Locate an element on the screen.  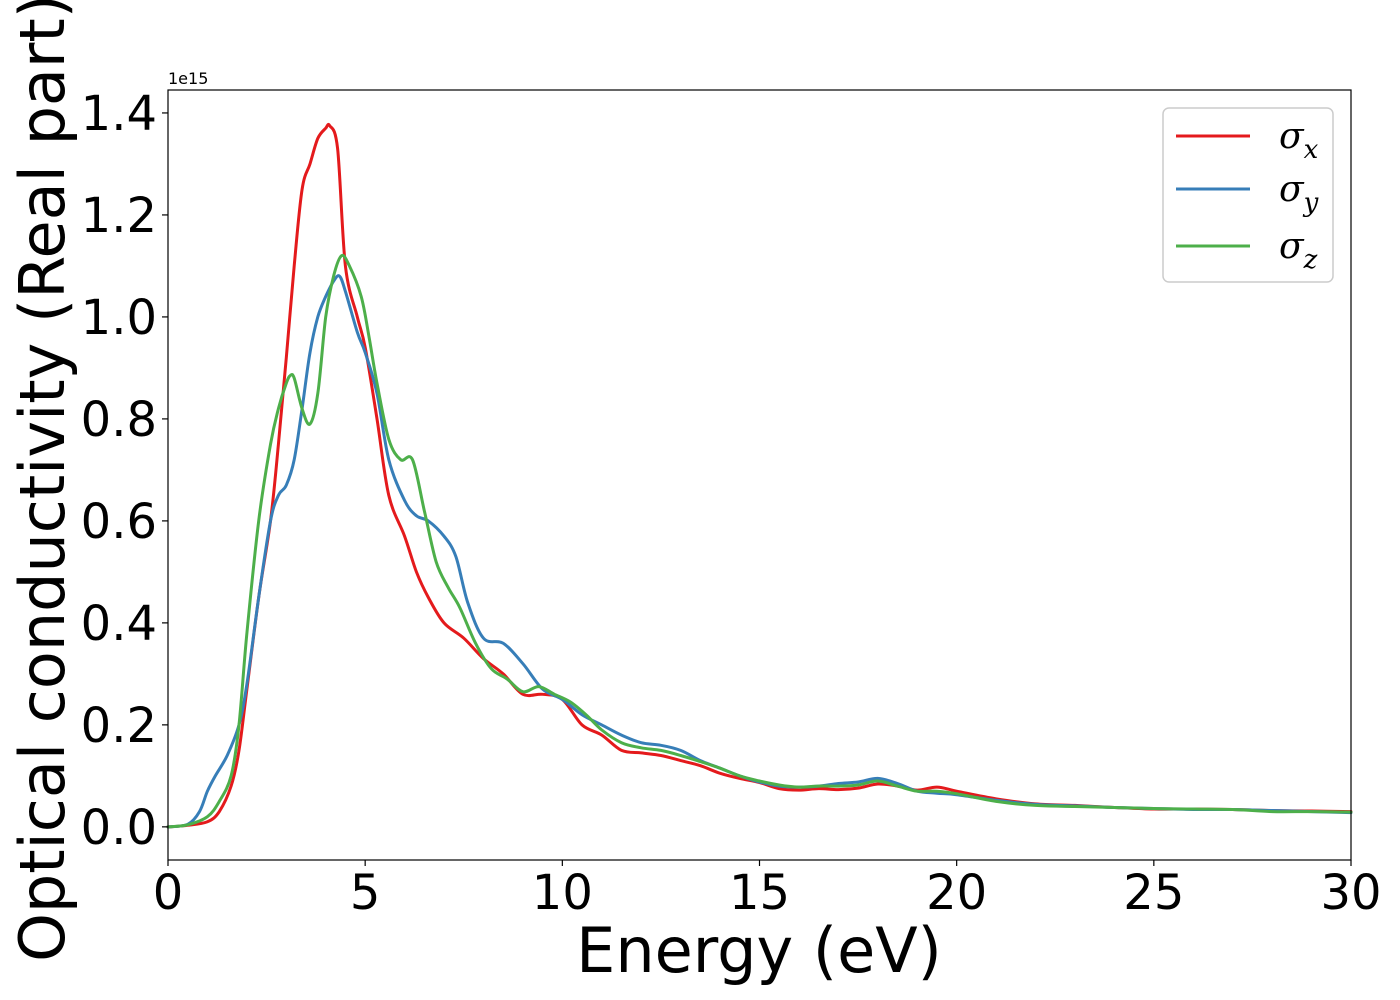
y-tick-label: 0.2 is located at coordinates (119, 726).